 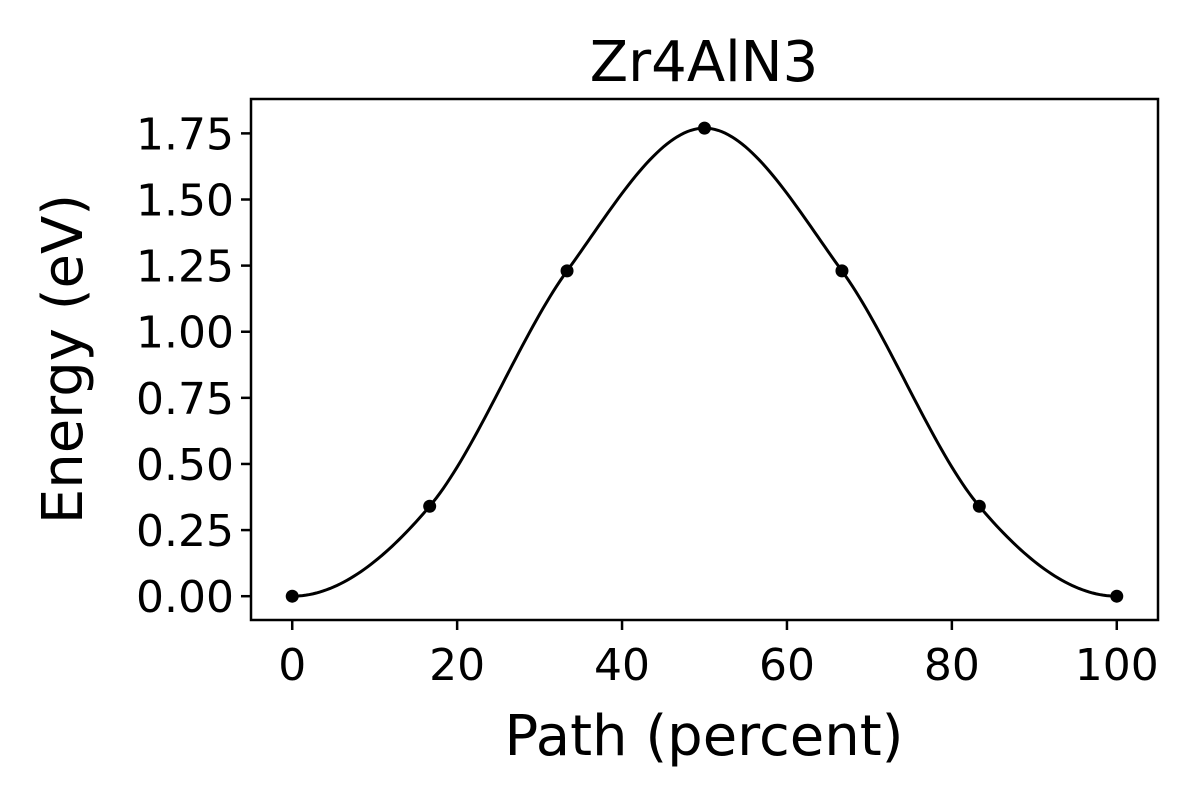 What do you see at coordinates (718, 655) in the screenshot?
I see `x-axis-ticks: 0 20 40 60 80 100` at bounding box center [718, 655].